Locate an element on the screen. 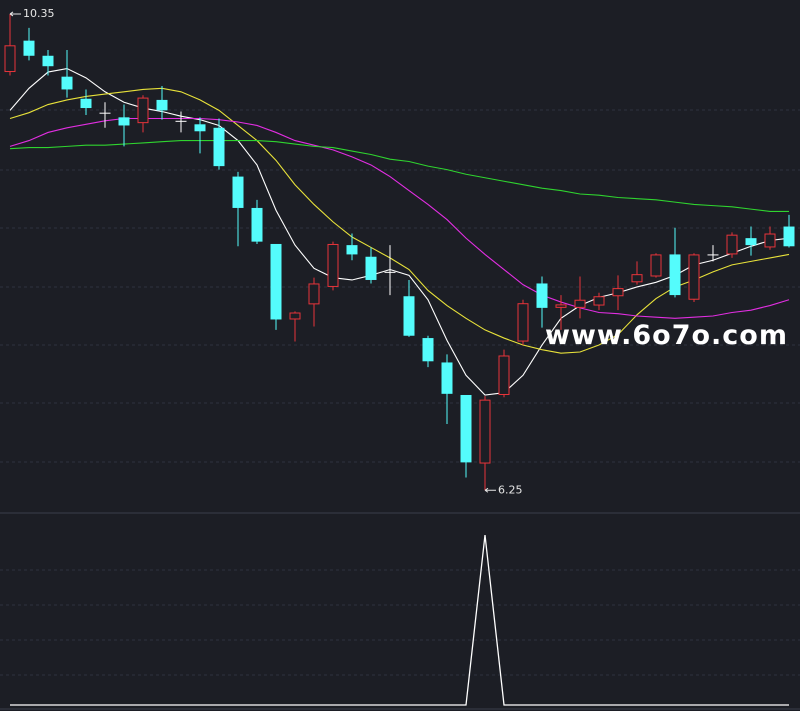 The height and width of the screenshot is (711, 800). ma-line is located at coordinates (399, 176).